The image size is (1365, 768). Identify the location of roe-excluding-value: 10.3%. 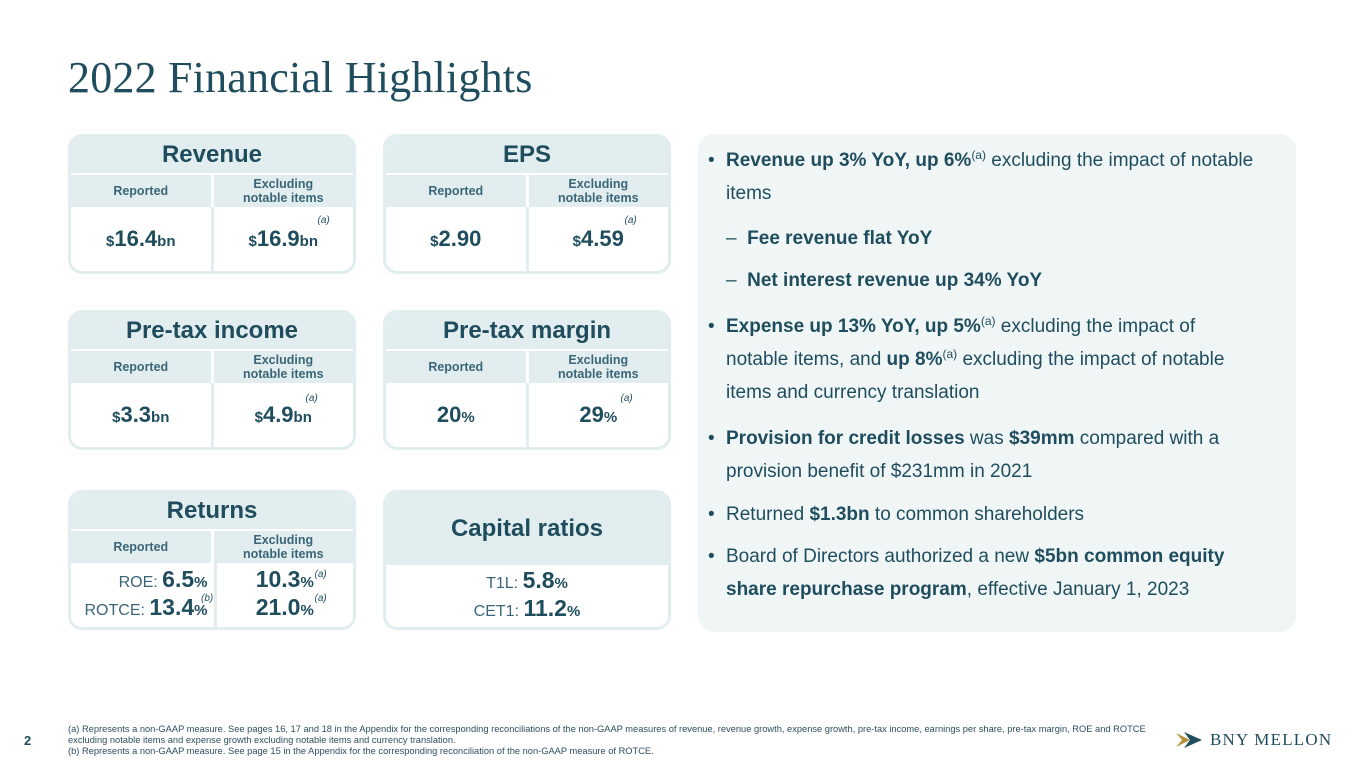
(284, 579).